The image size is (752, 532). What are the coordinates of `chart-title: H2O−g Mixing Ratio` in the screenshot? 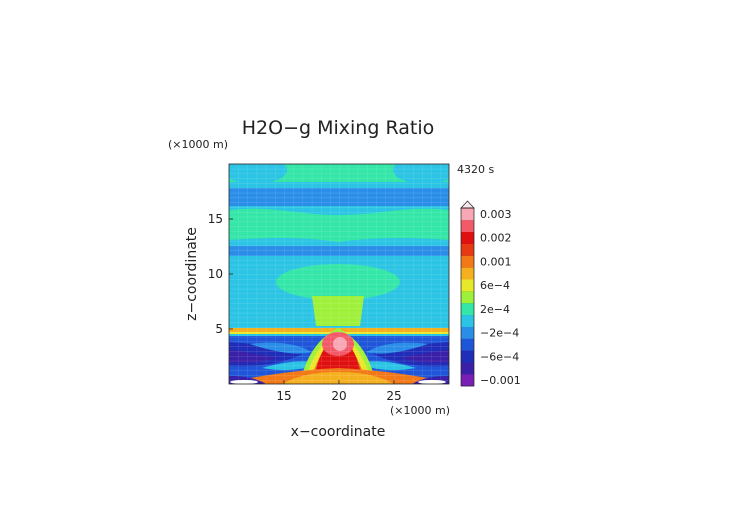 It's located at (338, 128).